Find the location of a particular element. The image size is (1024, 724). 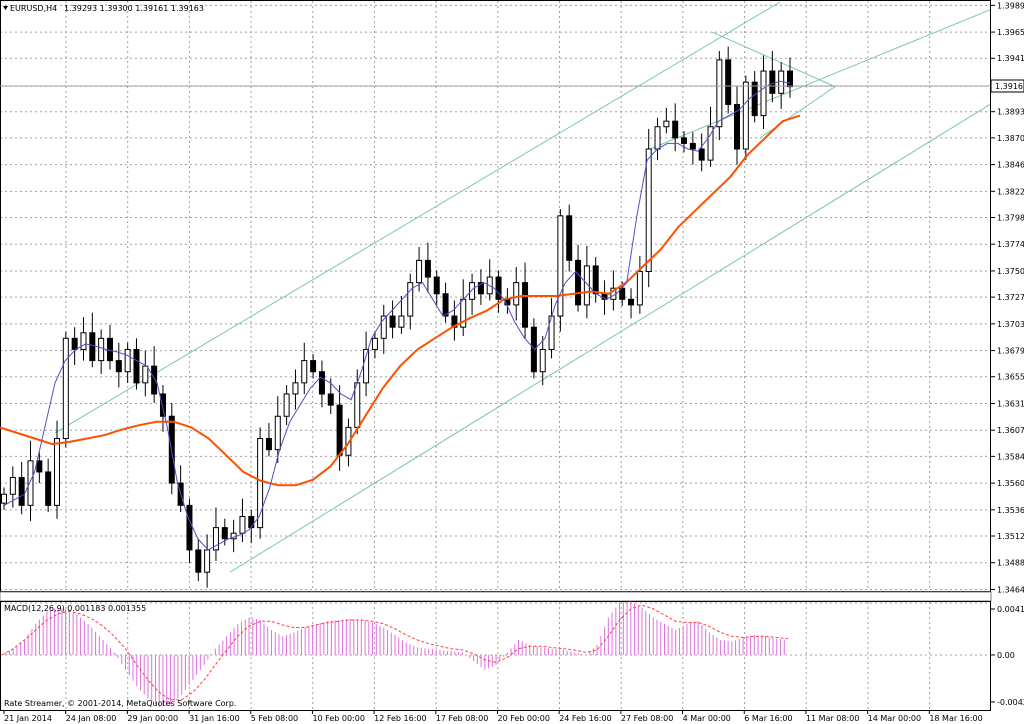

macd-axis: 0.004167 0.00 -0.004257 is located at coordinates (1007, 656).